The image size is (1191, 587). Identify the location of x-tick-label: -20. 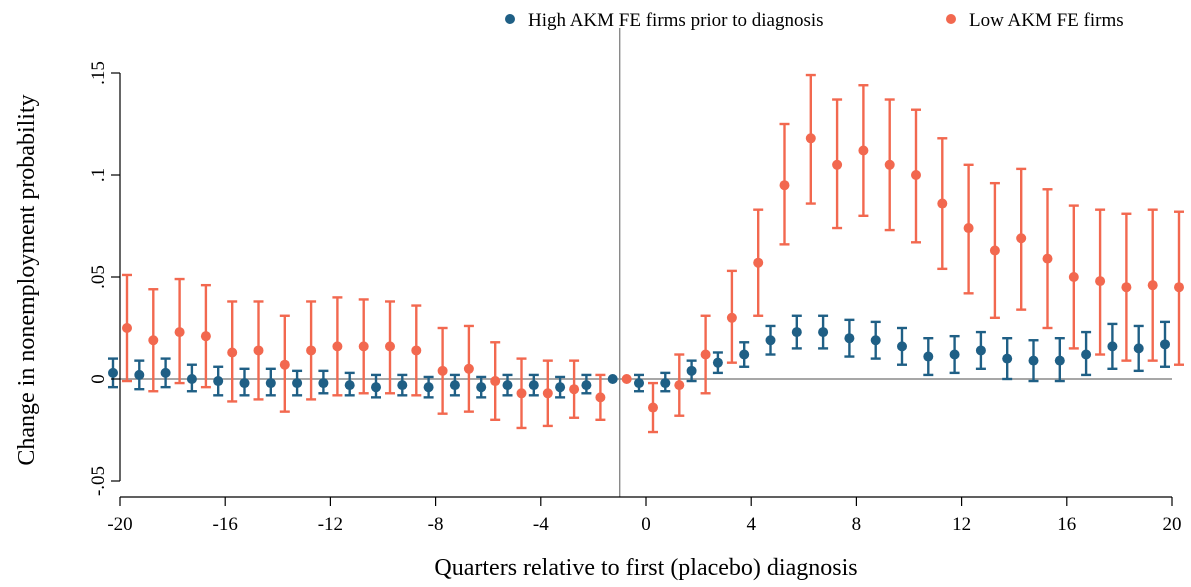
(119, 524).